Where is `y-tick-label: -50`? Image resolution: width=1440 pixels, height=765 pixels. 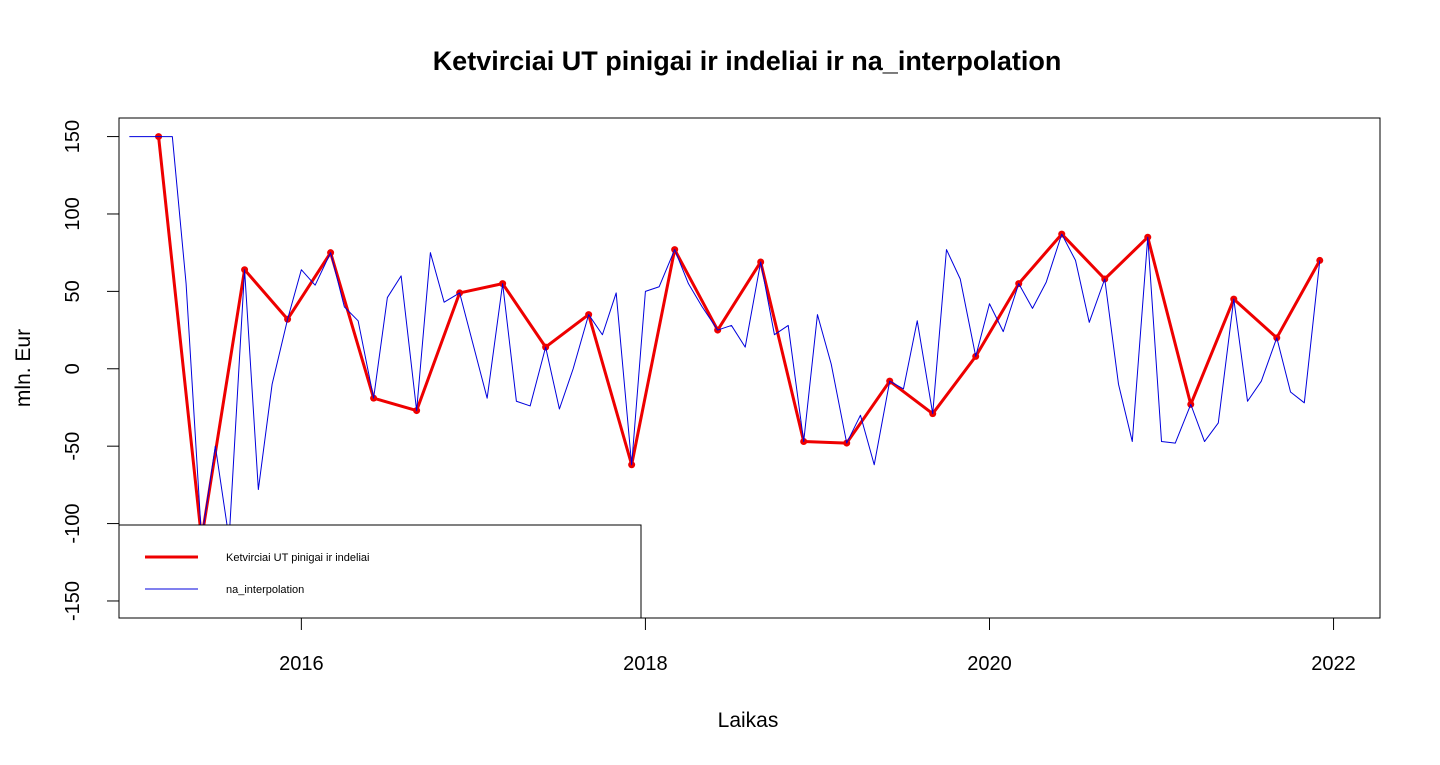
y-tick-label: -50 is located at coordinates (73, 446).